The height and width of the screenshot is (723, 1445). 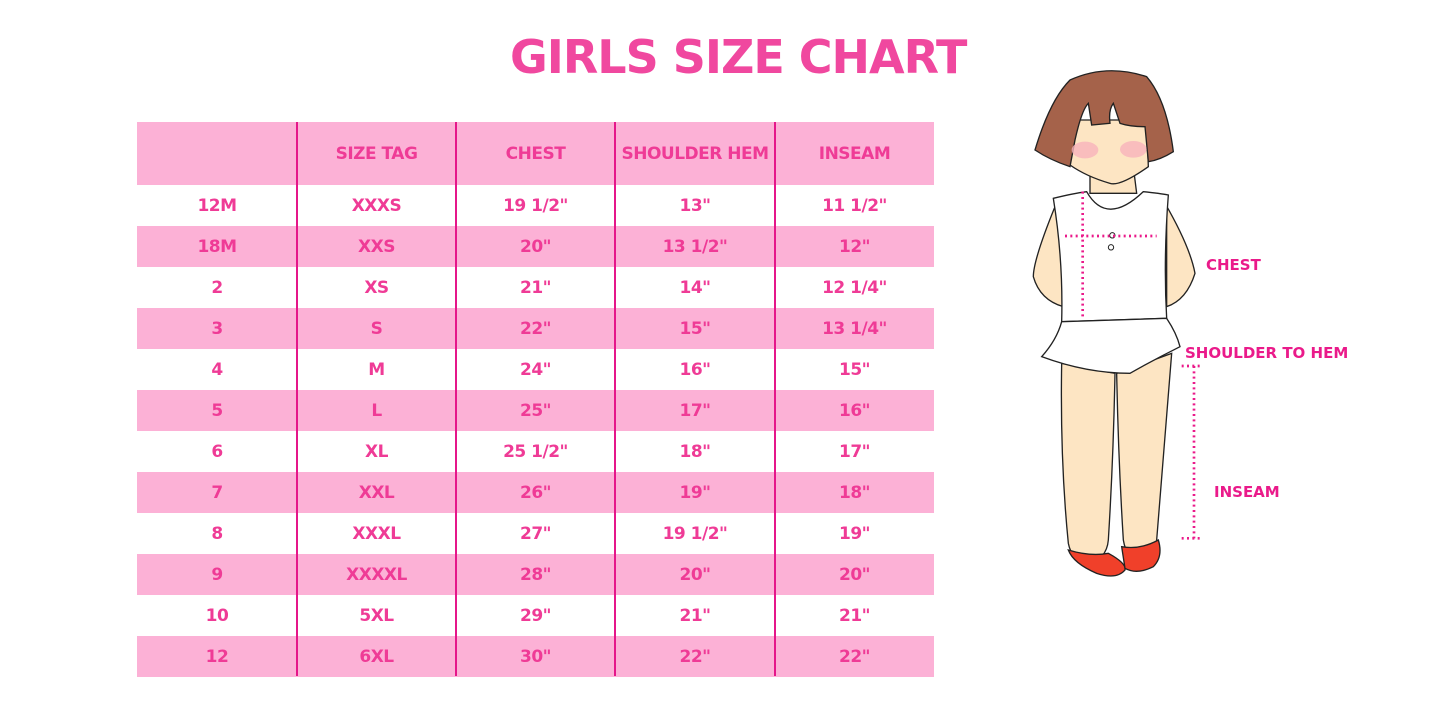 I want to click on table-cell: 28", so click(x=535, y=574).